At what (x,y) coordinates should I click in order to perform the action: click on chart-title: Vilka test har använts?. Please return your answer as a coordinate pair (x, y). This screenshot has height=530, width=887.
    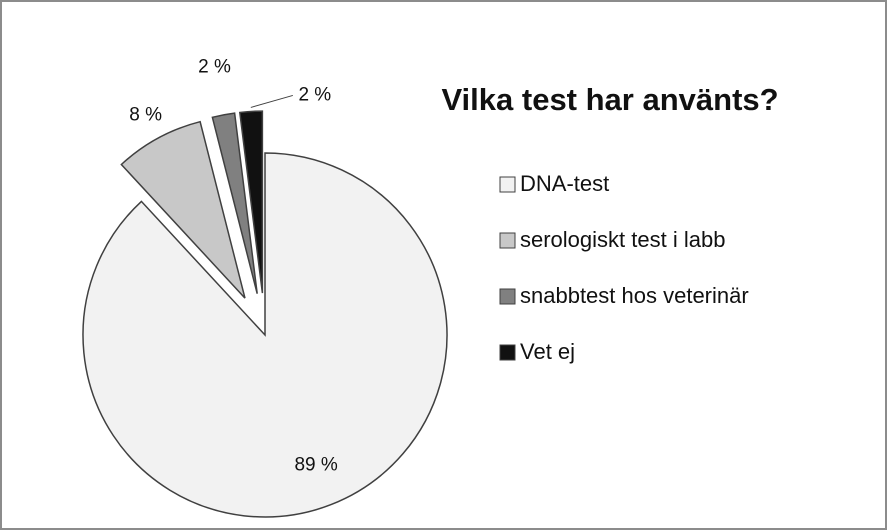
    Looking at the image, I should click on (609, 99).